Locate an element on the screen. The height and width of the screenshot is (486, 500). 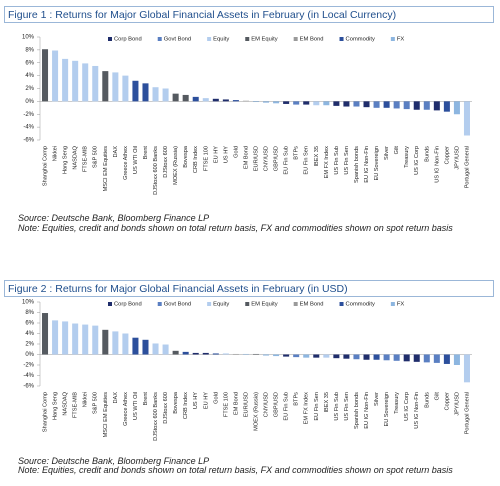
x-tick-label: Shanghai Comp is located at coordinates (46, 166).